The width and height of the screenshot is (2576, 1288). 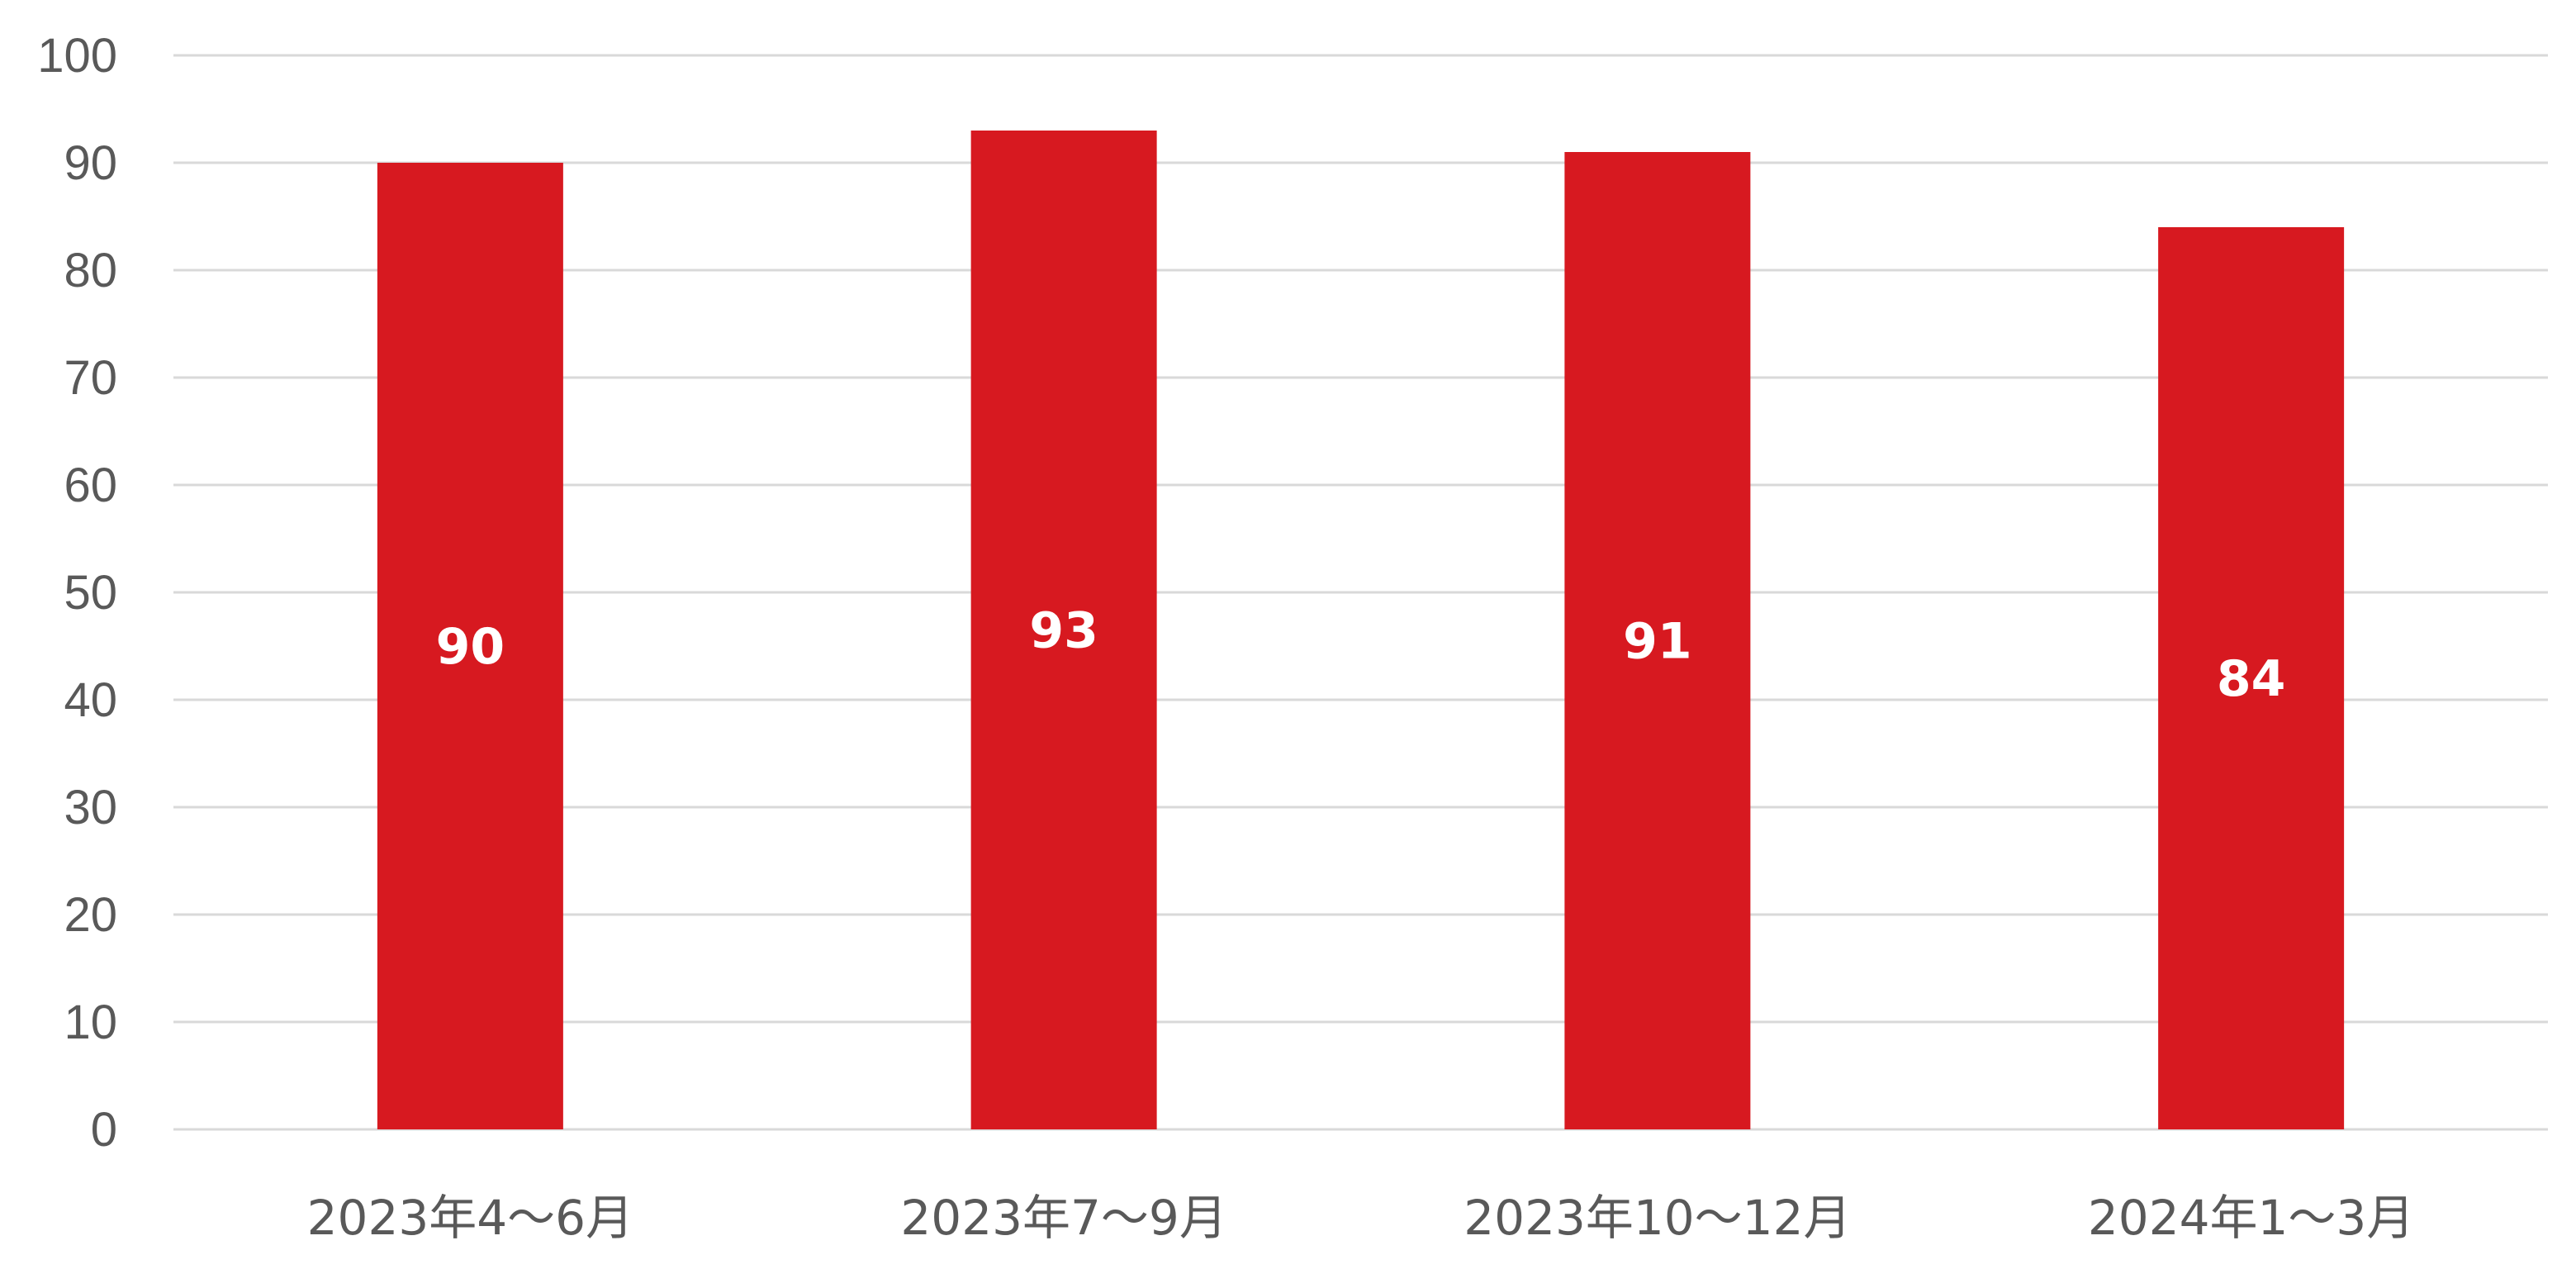 I want to click on y-tick-label: 30, so click(x=91, y=807).